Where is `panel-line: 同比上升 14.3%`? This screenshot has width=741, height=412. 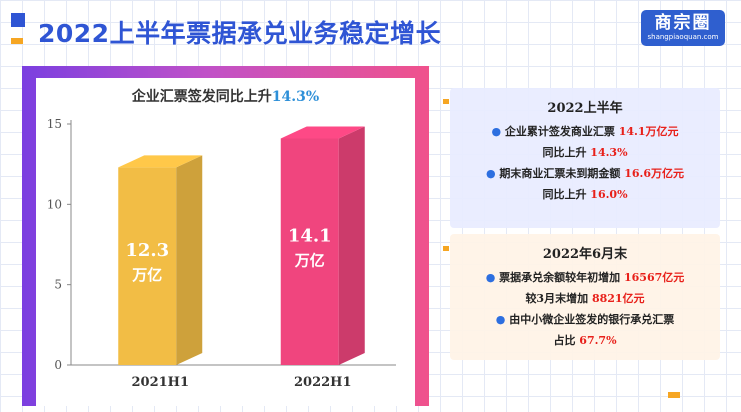
panel-line: 同比上升 14.3% is located at coordinates (585, 152).